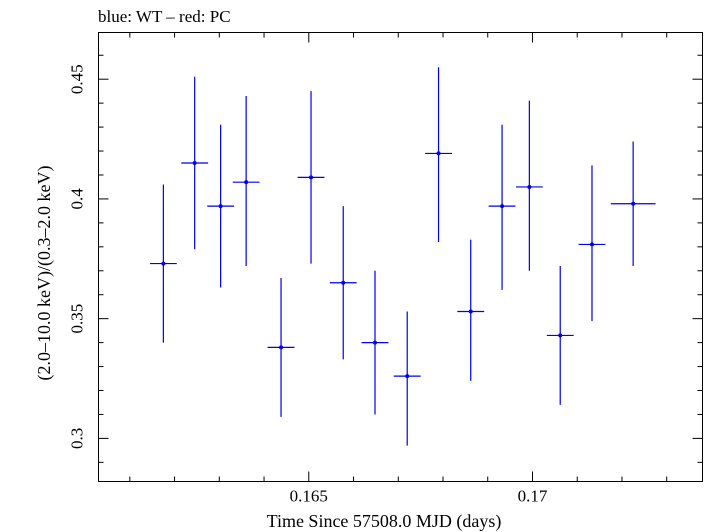  Describe the element at coordinates (77, 199) in the screenshot. I see `y-tick-label: 0.4` at that location.